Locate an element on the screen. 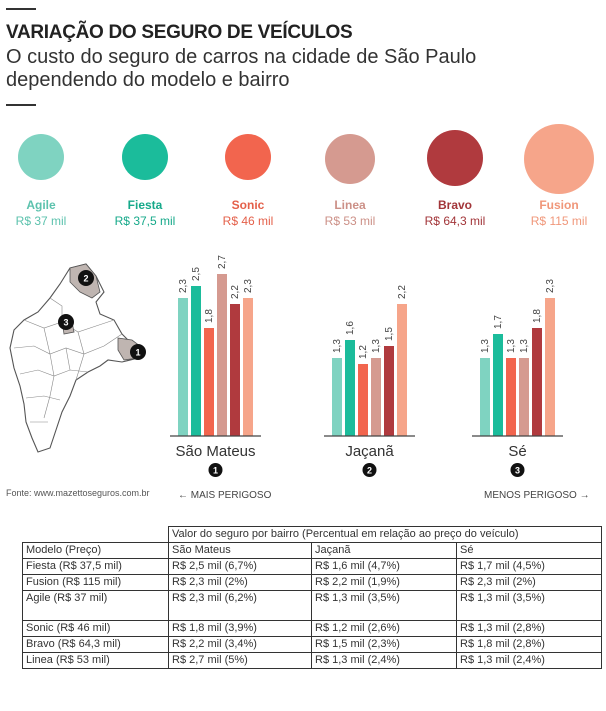  legend-name-bravo: Bravo is located at coordinates (454, 205).